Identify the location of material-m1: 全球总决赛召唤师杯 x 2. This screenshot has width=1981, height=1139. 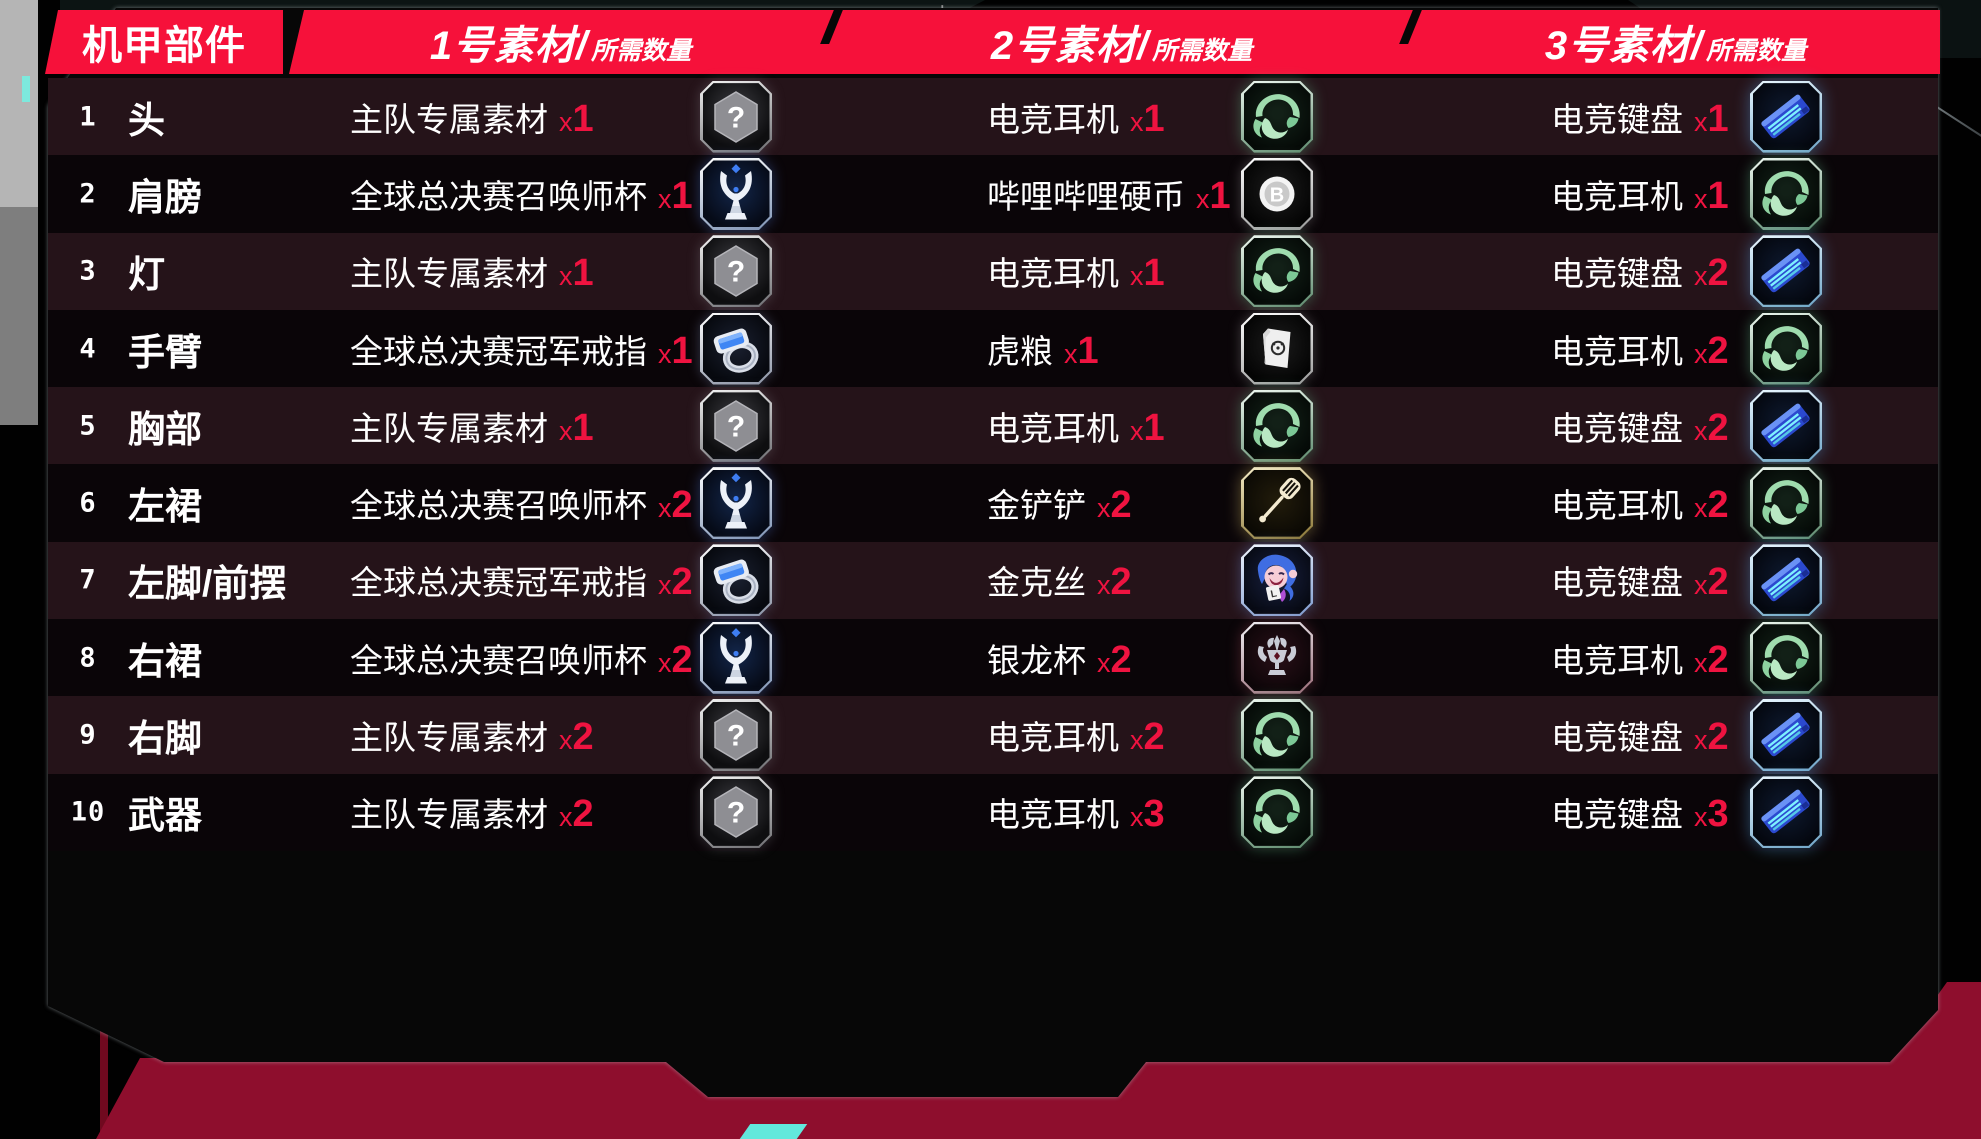
(521, 503).